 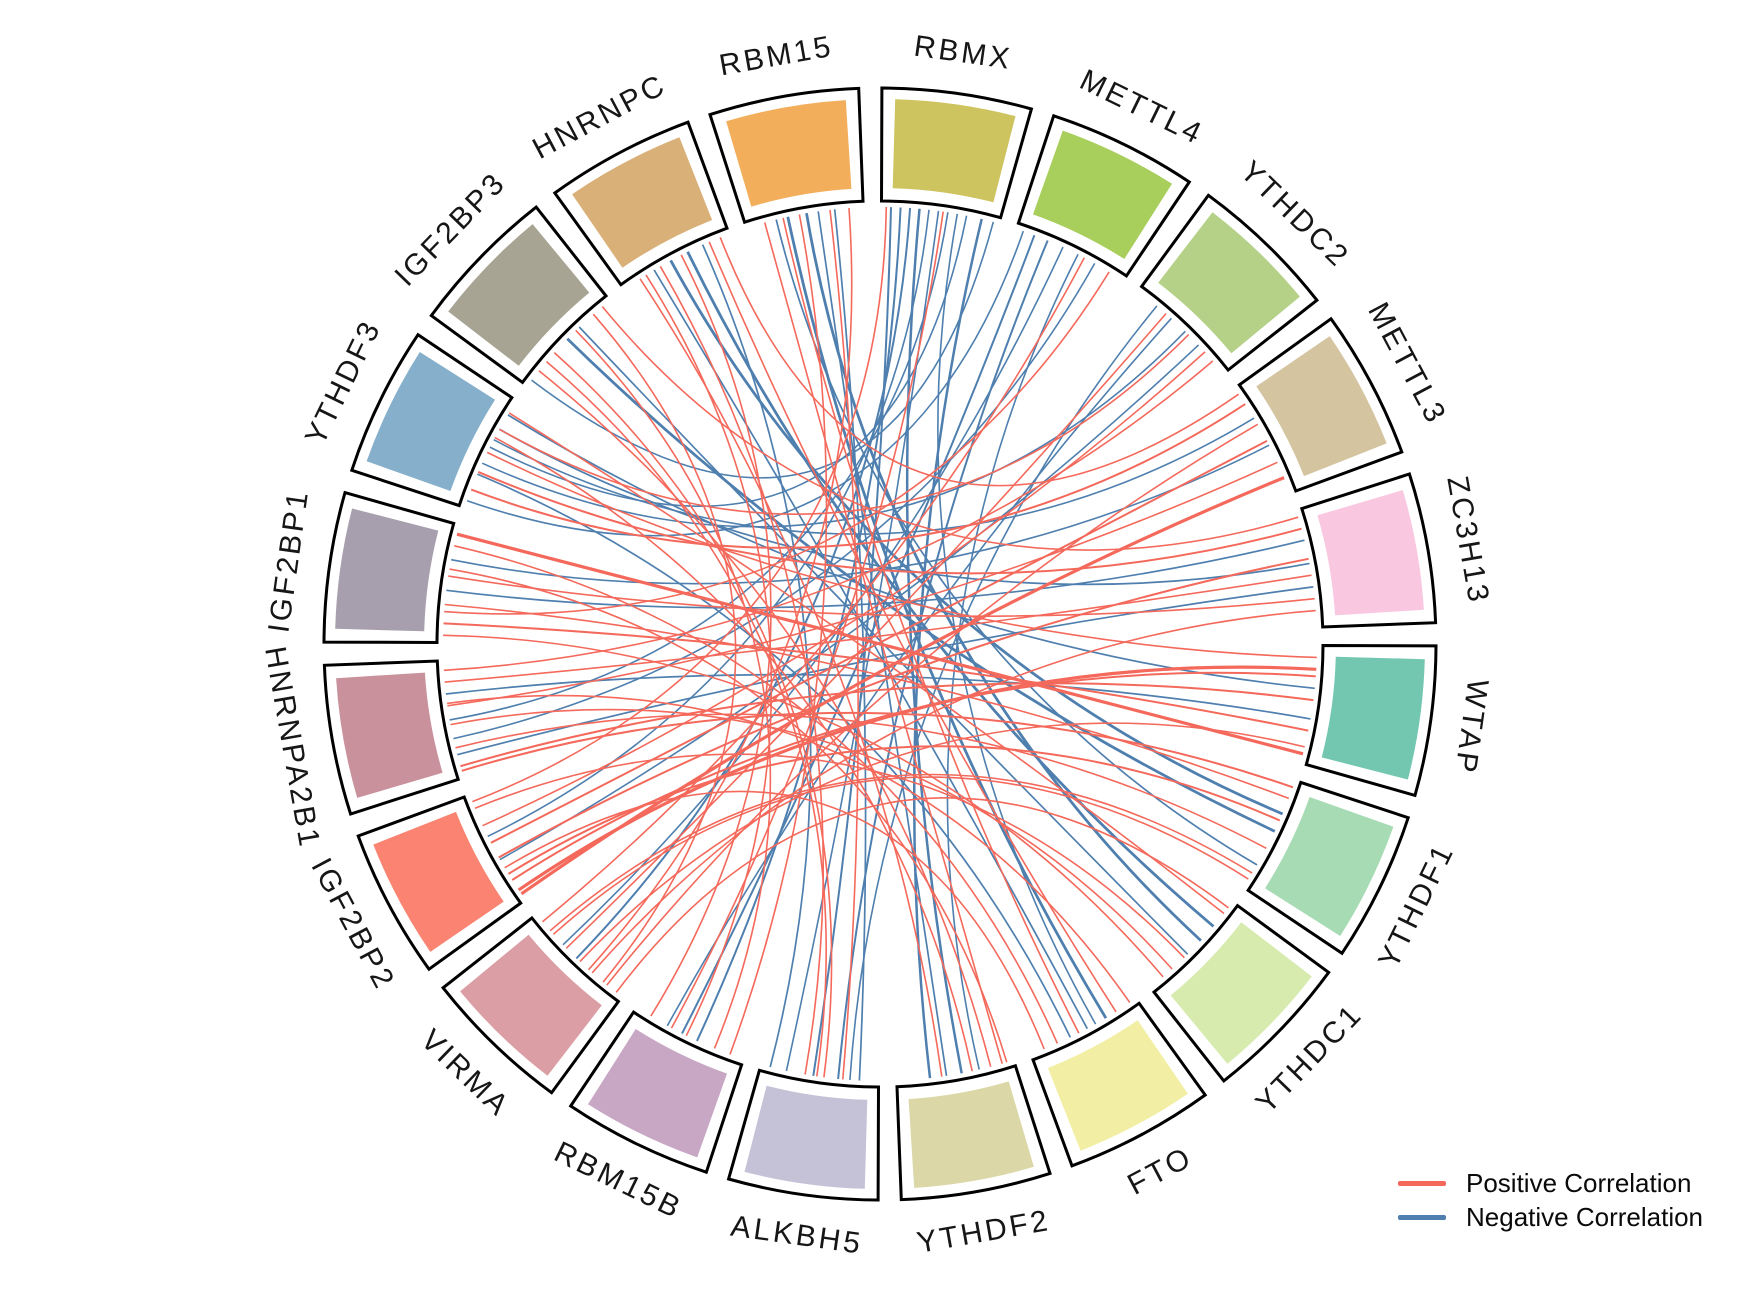 I want to click on sector-label-IGF2BP1: IGF2BP1, so click(x=288, y=561).